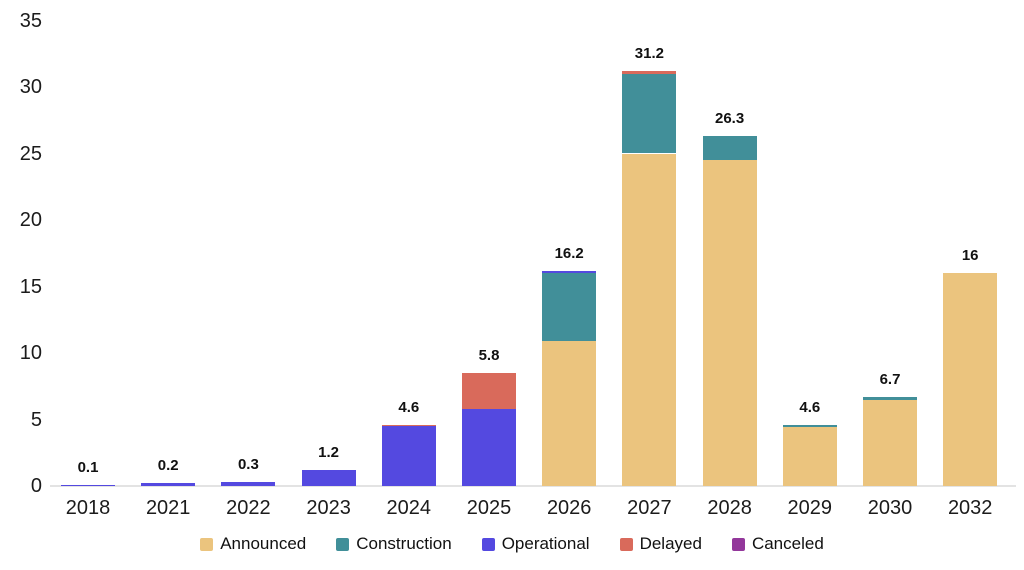 This screenshot has height=570, width=1024. What do you see at coordinates (36, 419) in the screenshot?
I see `y-axis-tick-5: 5` at bounding box center [36, 419].